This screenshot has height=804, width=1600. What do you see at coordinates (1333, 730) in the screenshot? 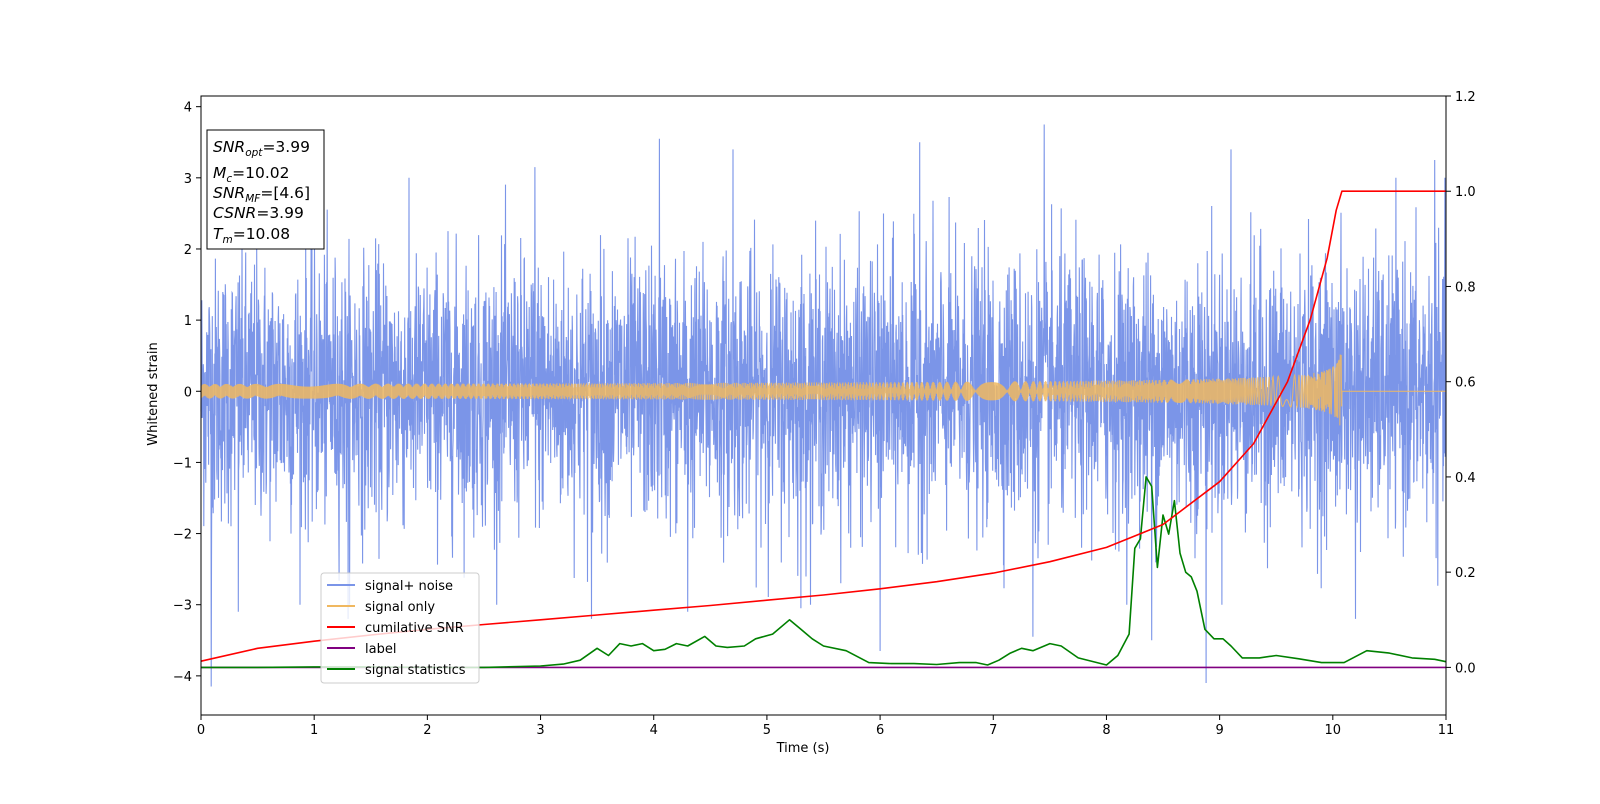
I see `x-tick-label: 10` at bounding box center [1333, 730].